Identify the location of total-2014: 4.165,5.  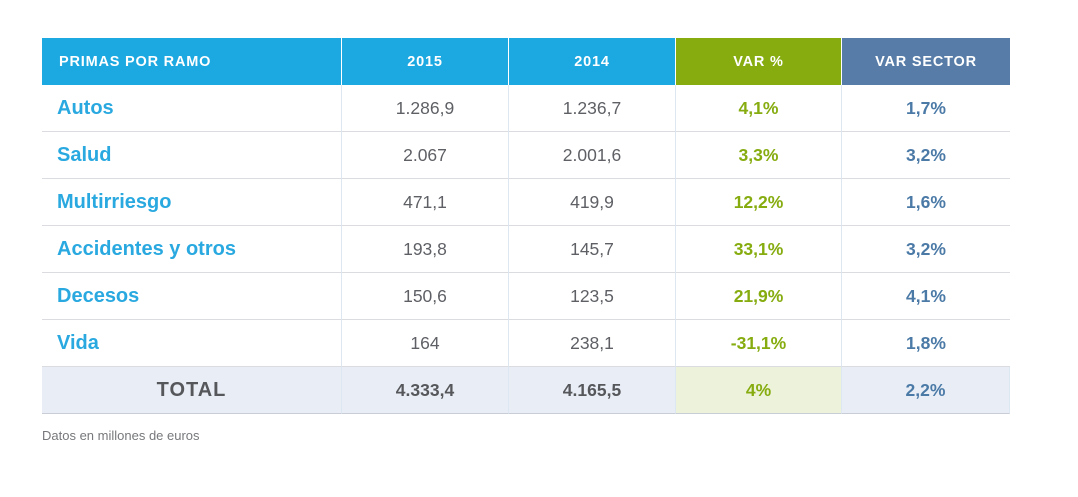
(592, 390).